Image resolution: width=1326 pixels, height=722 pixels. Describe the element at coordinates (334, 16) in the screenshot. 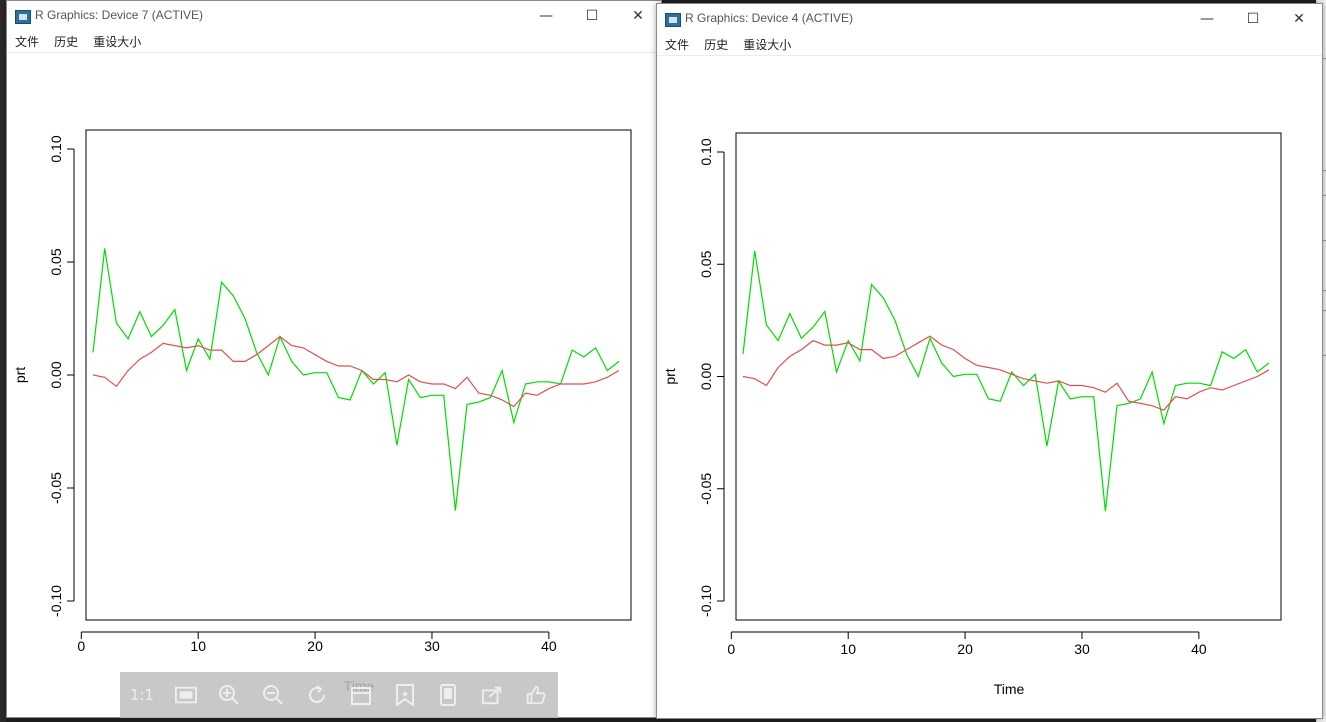

I see `title-bar: R Graphics: Device 7 (ACTIVE) — ☐ ✕` at that location.